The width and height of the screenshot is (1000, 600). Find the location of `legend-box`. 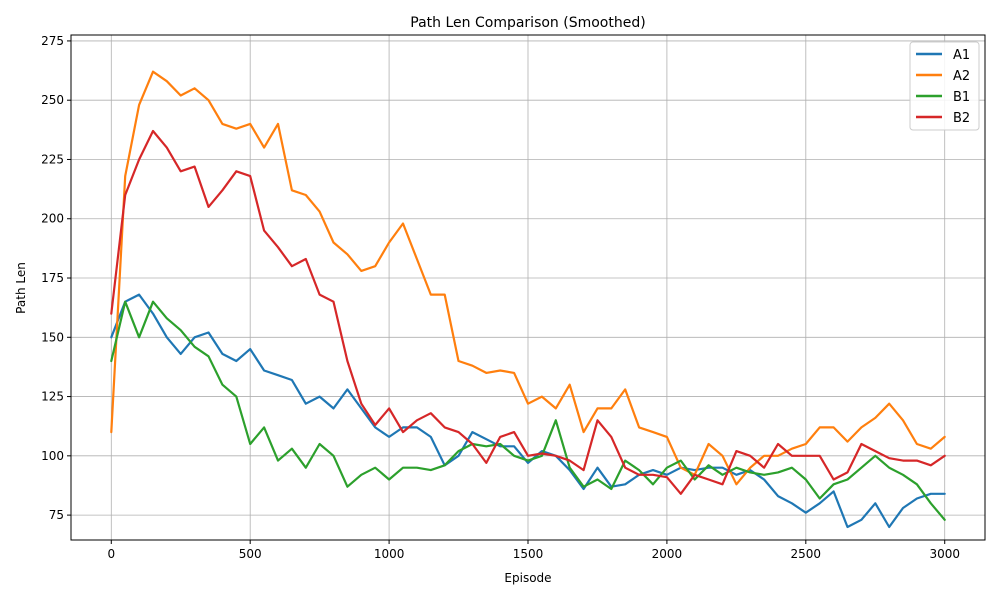

legend-box is located at coordinates (944, 86).